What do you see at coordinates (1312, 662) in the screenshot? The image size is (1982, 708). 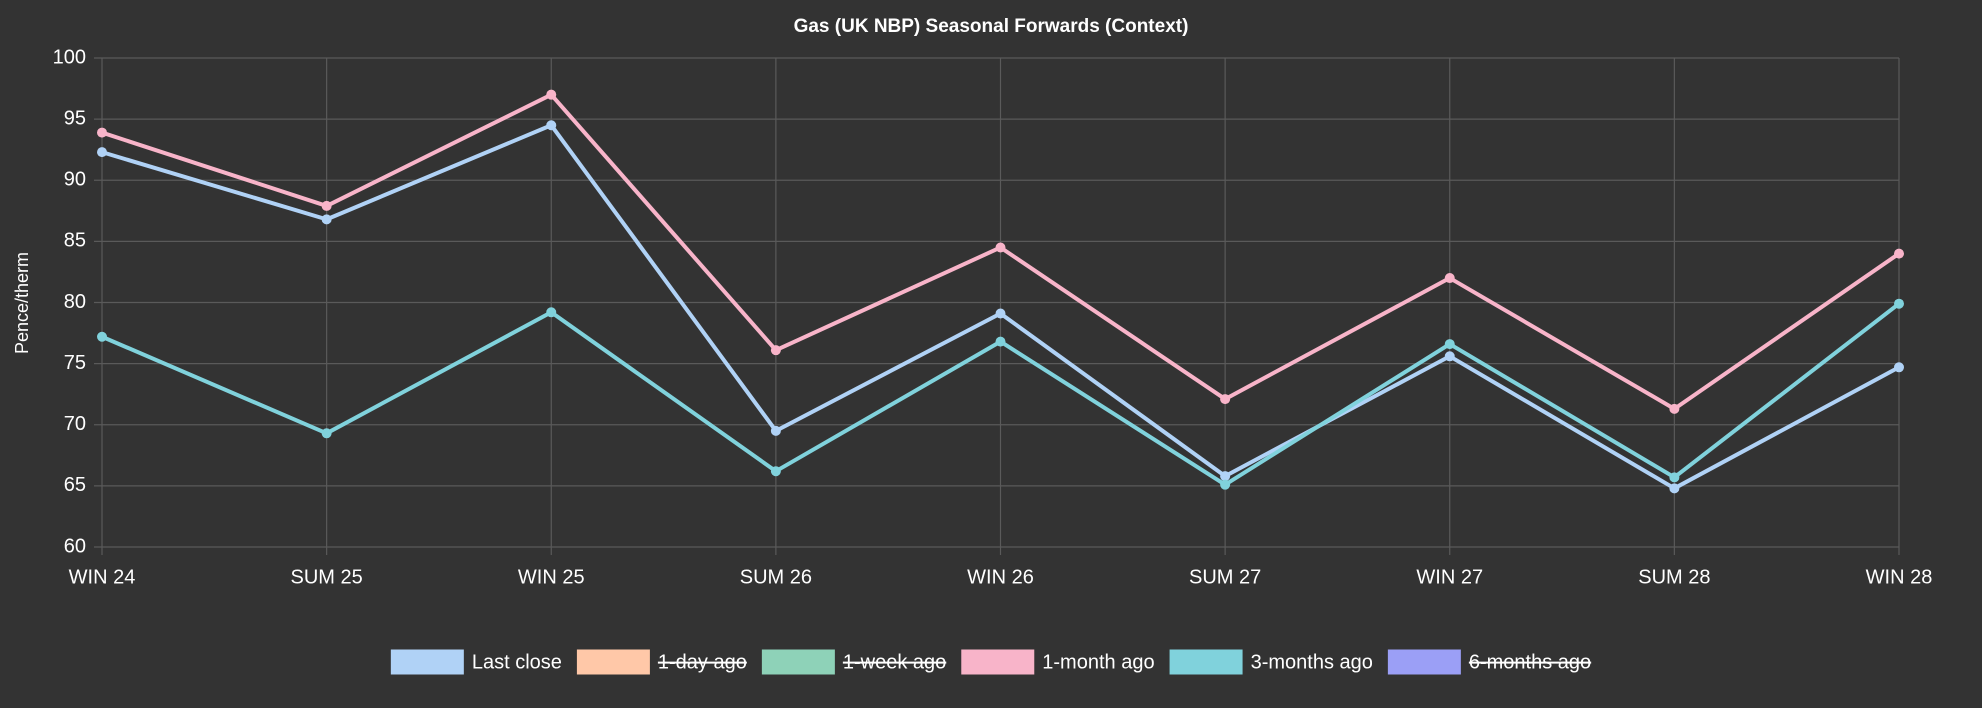 I see `legend-label: 3-months ago` at bounding box center [1312, 662].